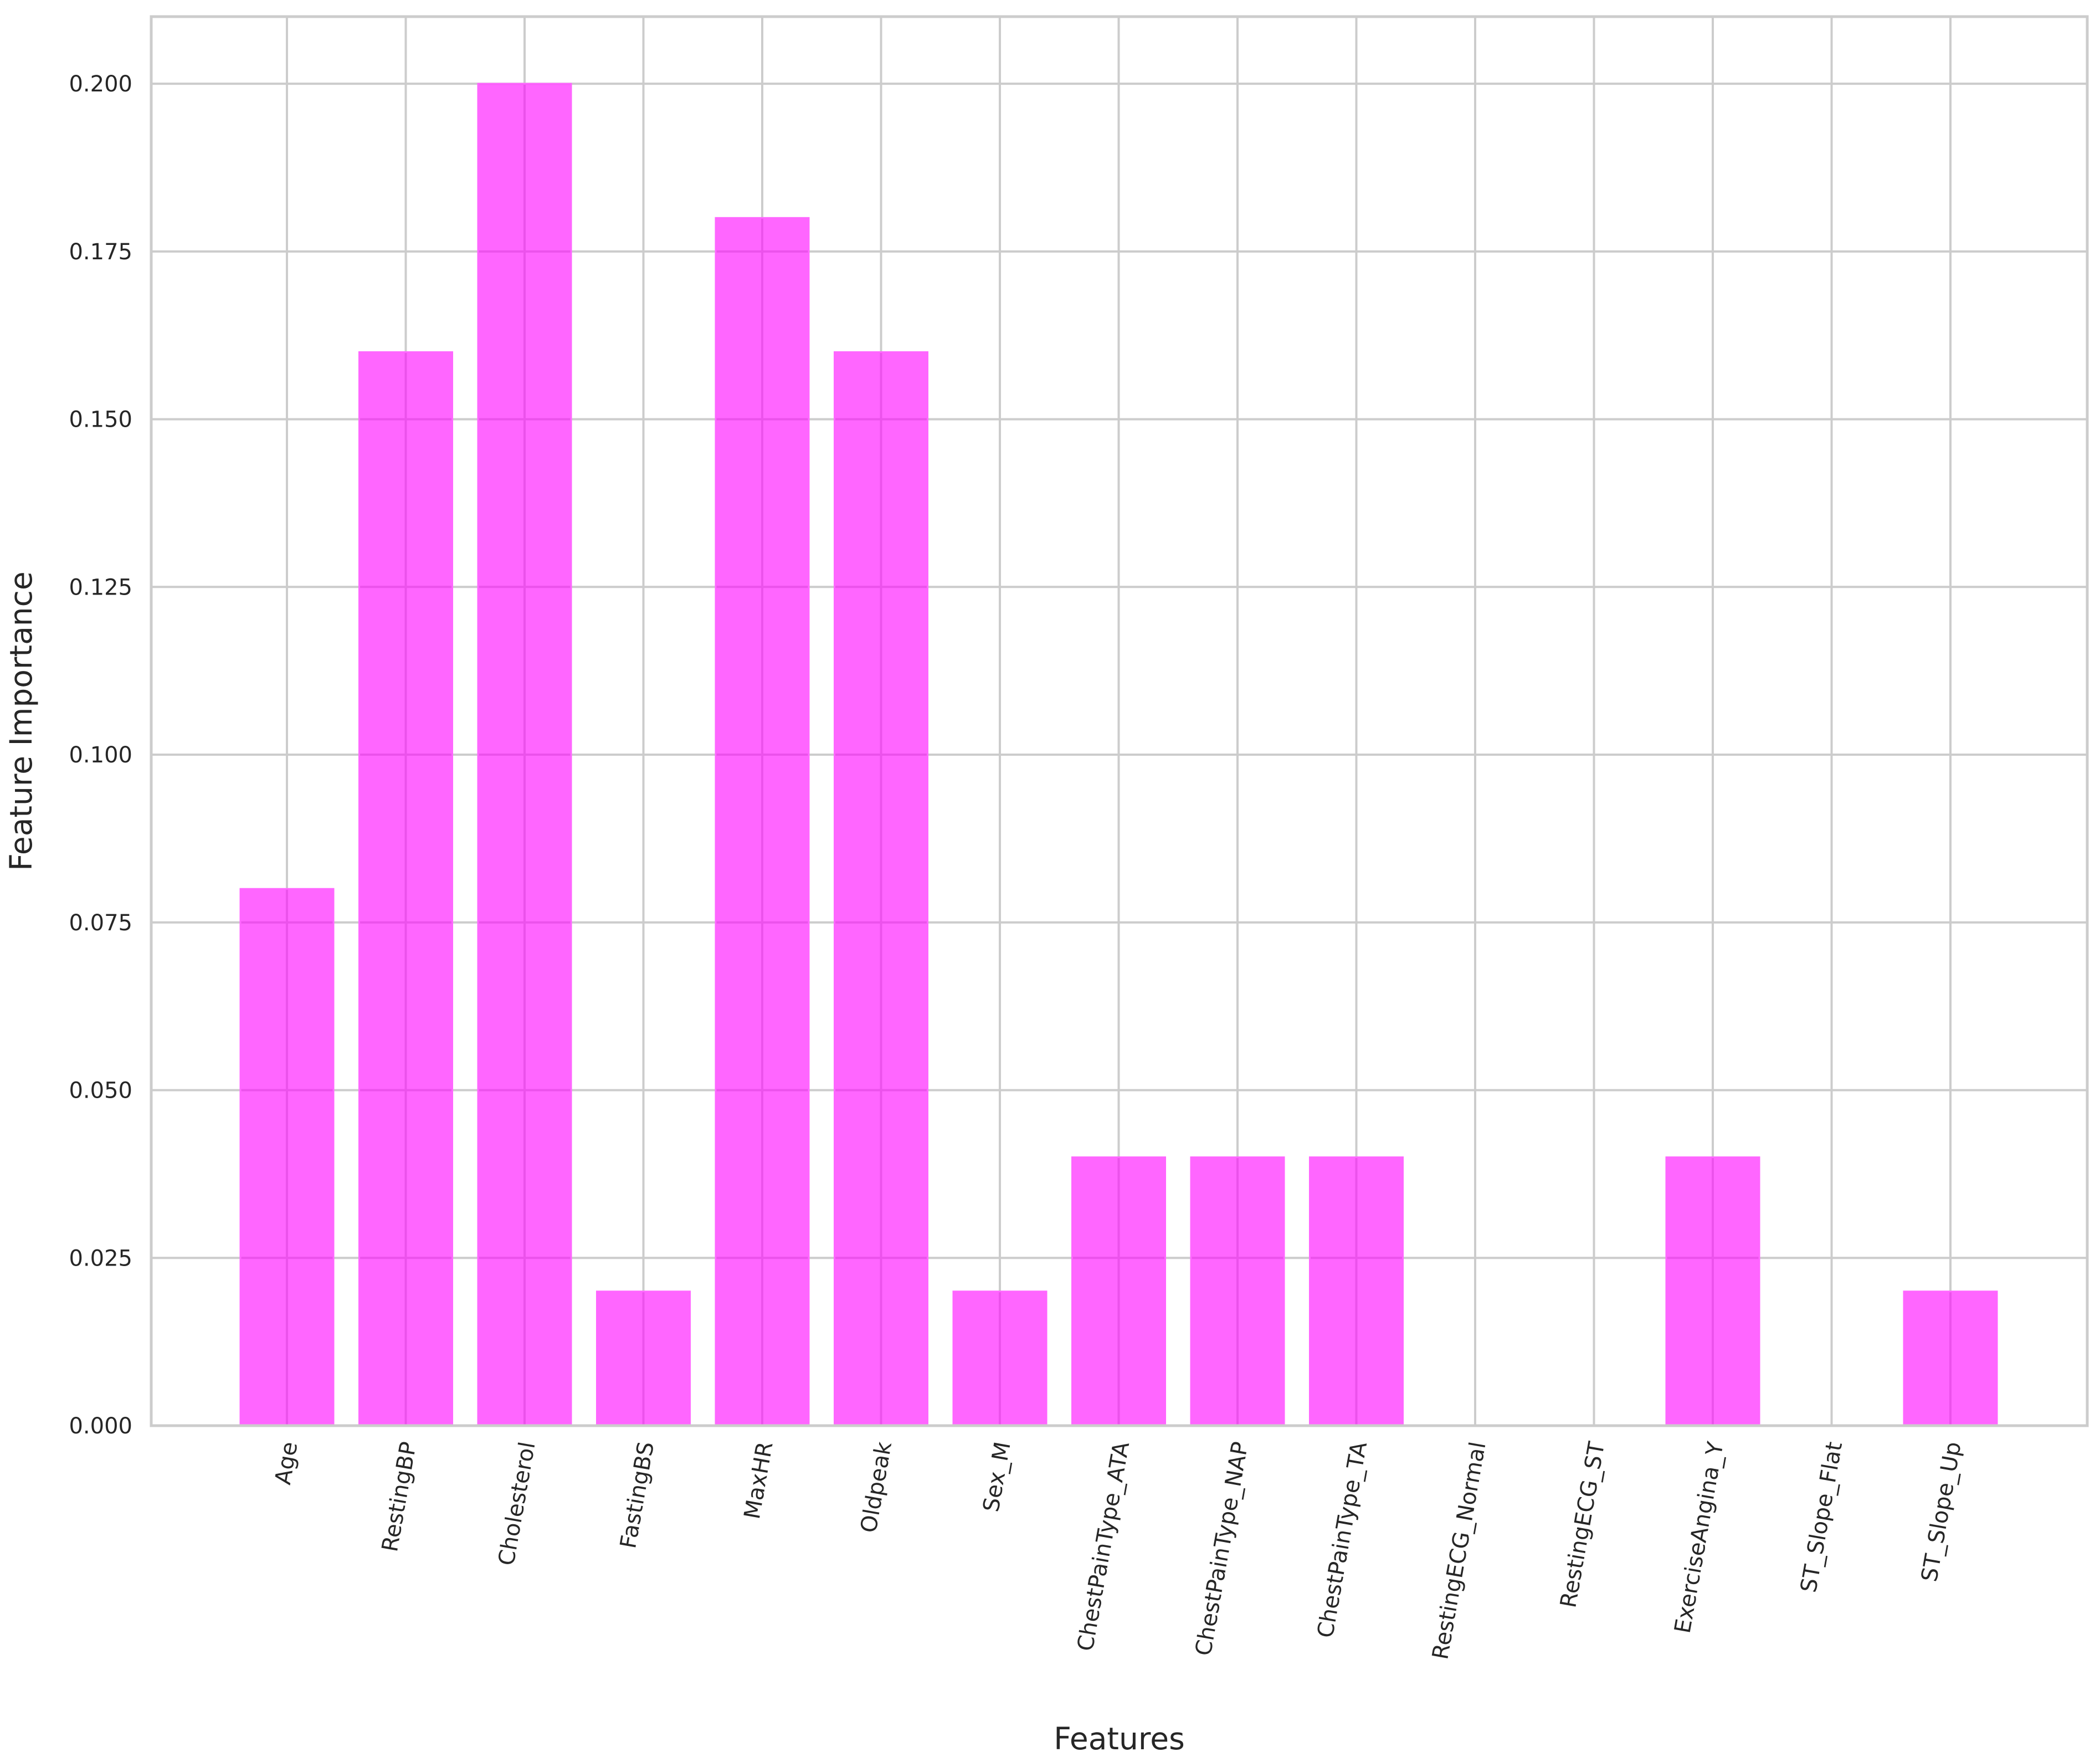 Image resolution: width=2100 pixels, height=1757 pixels. What do you see at coordinates (1357, 1291) in the screenshot?
I see `bar-chestpaintype-ta` at bounding box center [1357, 1291].